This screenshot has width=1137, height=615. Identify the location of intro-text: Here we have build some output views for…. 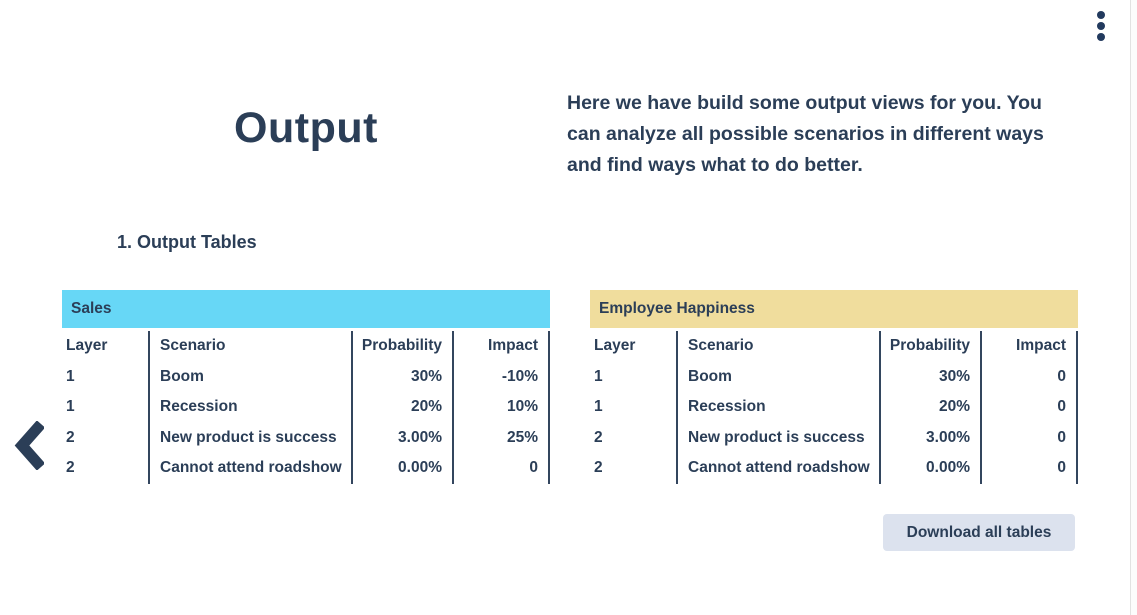
(805, 134).